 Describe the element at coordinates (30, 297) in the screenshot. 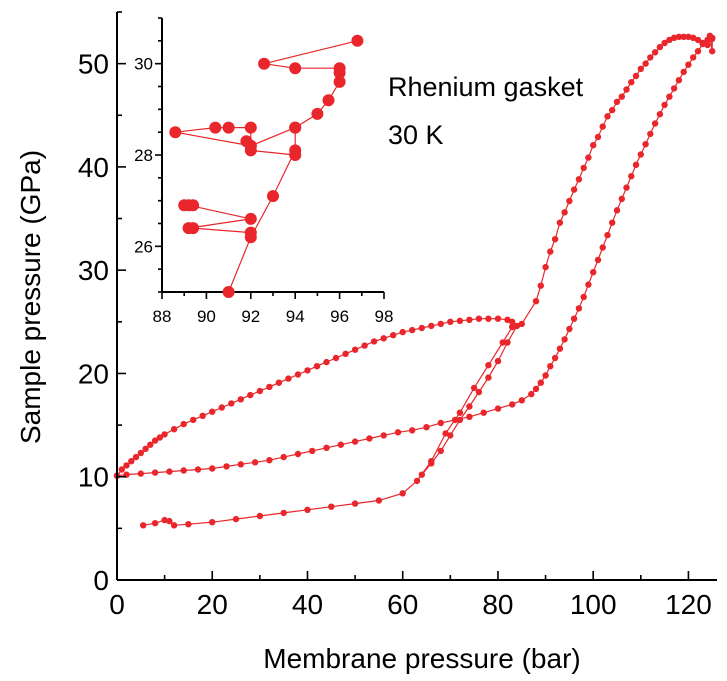

I see `y-axis-title: Sample pressure (GPa)` at that location.